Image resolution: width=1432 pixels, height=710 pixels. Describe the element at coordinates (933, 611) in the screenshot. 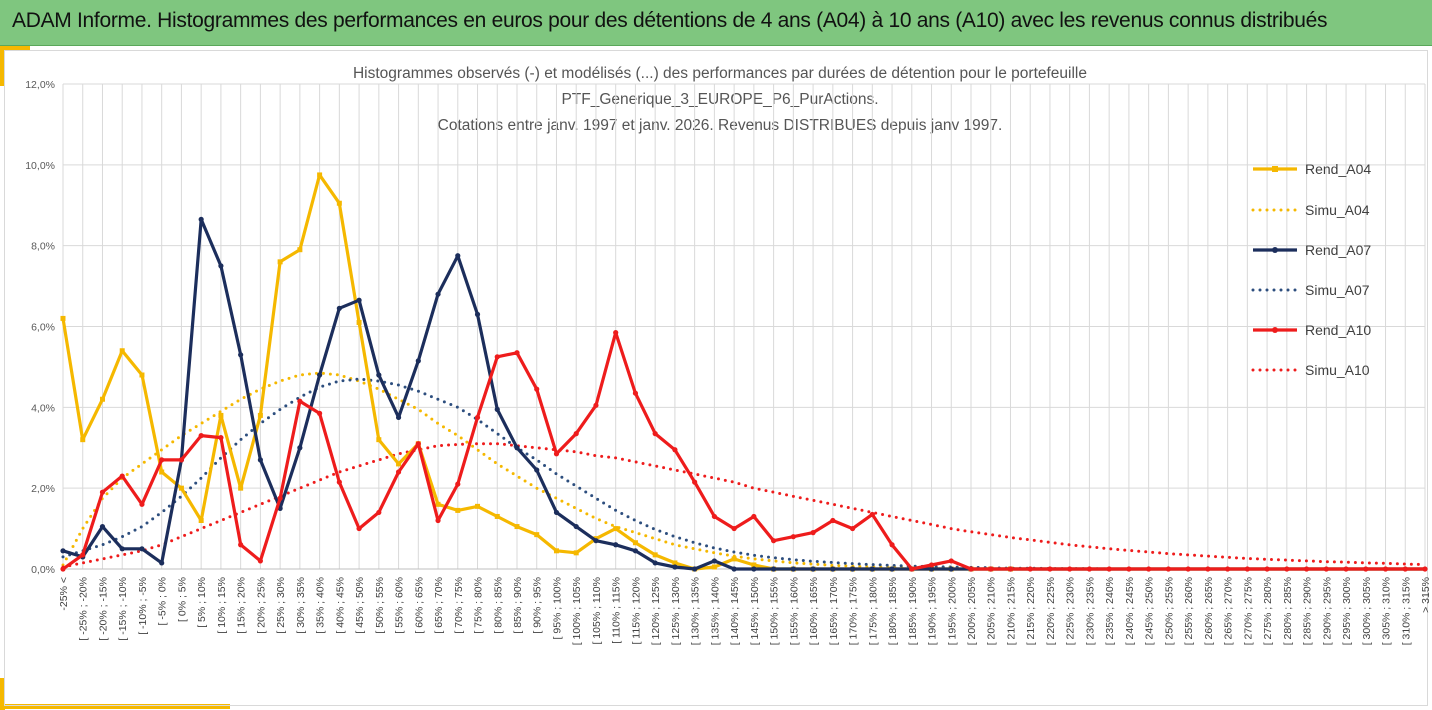

I see `x-tick-label: [ 190% ; 195%` at that location.